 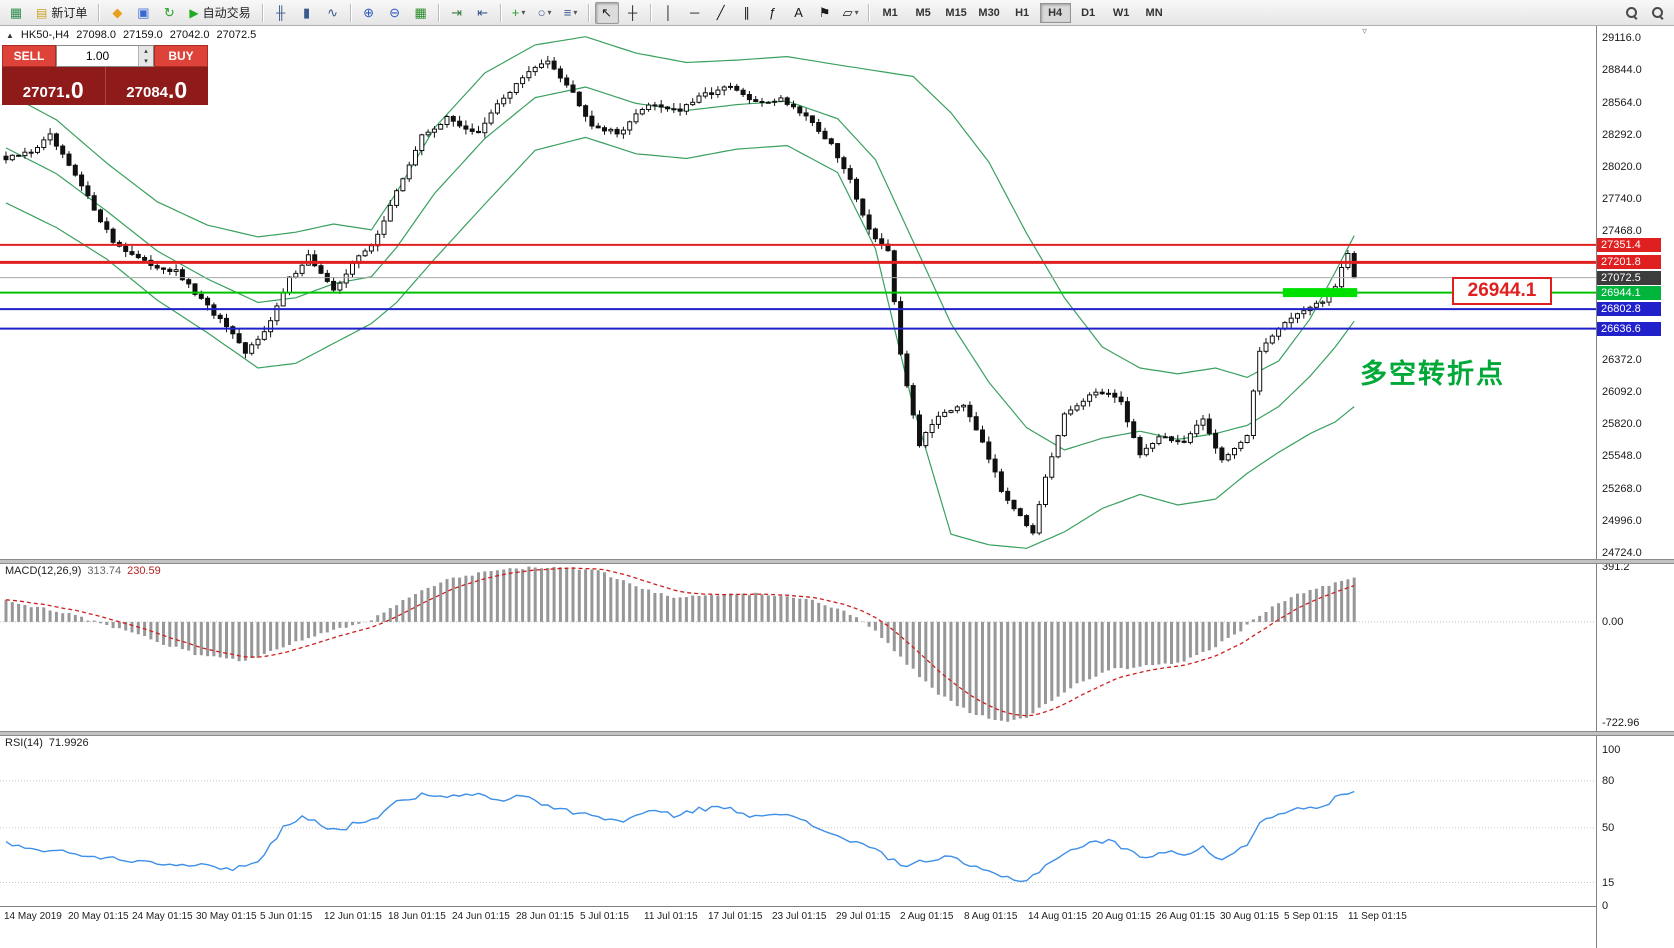 I want to click on market-watch-icon: ▣, so click(x=143, y=13).